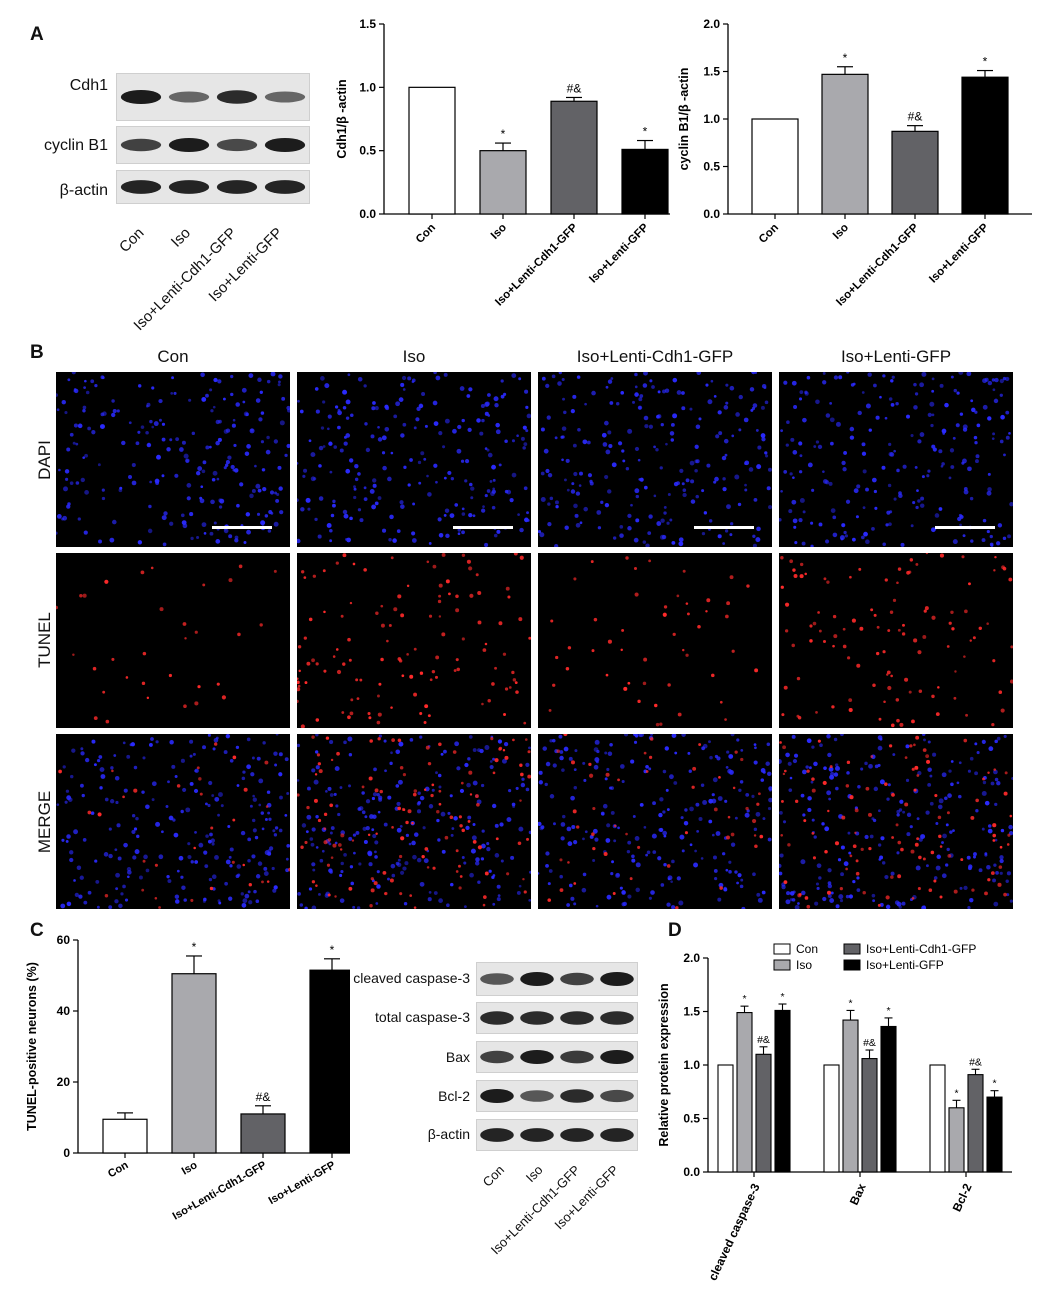 The width and height of the screenshot is (1056, 1300). What do you see at coordinates (213, 97) in the screenshot?
I see `blot-strip` at bounding box center [213, 97].